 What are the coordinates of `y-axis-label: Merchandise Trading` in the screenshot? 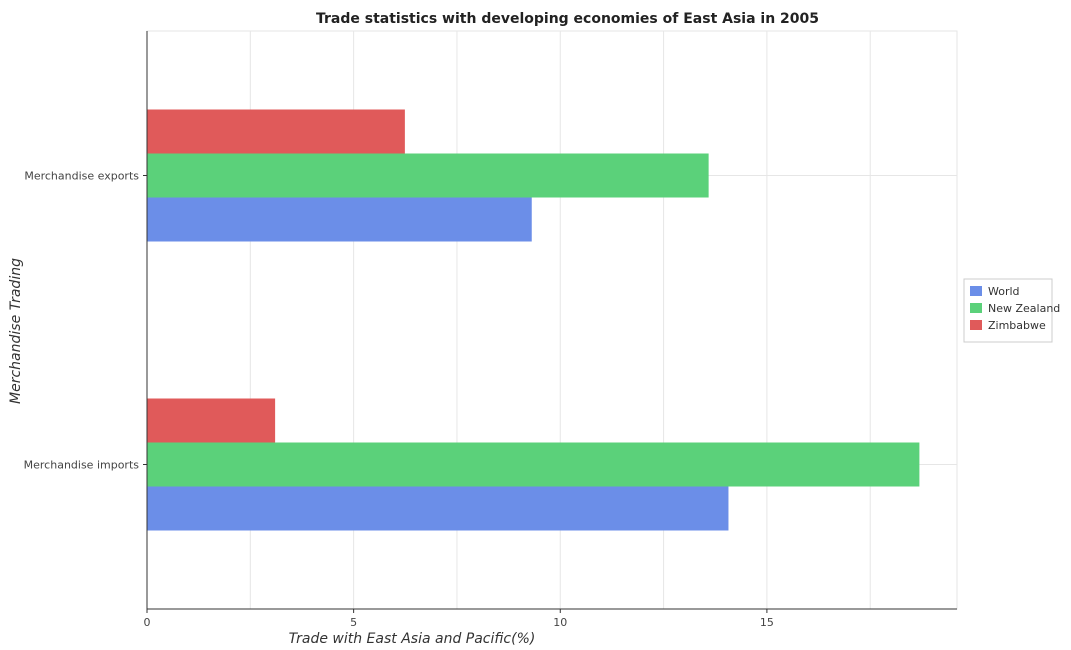 It's located at (16, 331).